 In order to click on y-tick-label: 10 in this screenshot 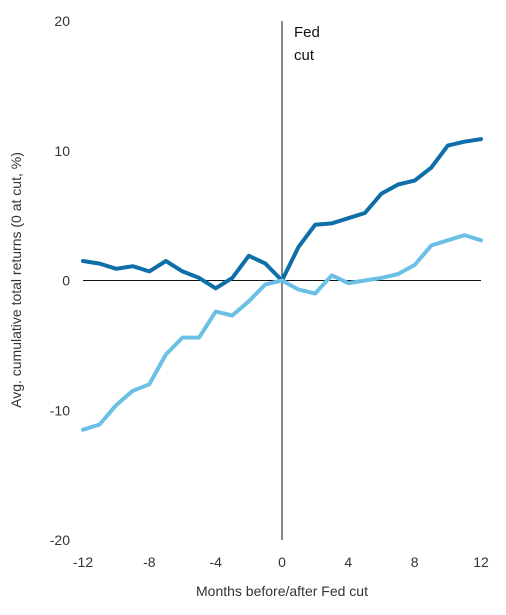, I will do `click(62, 151)`.